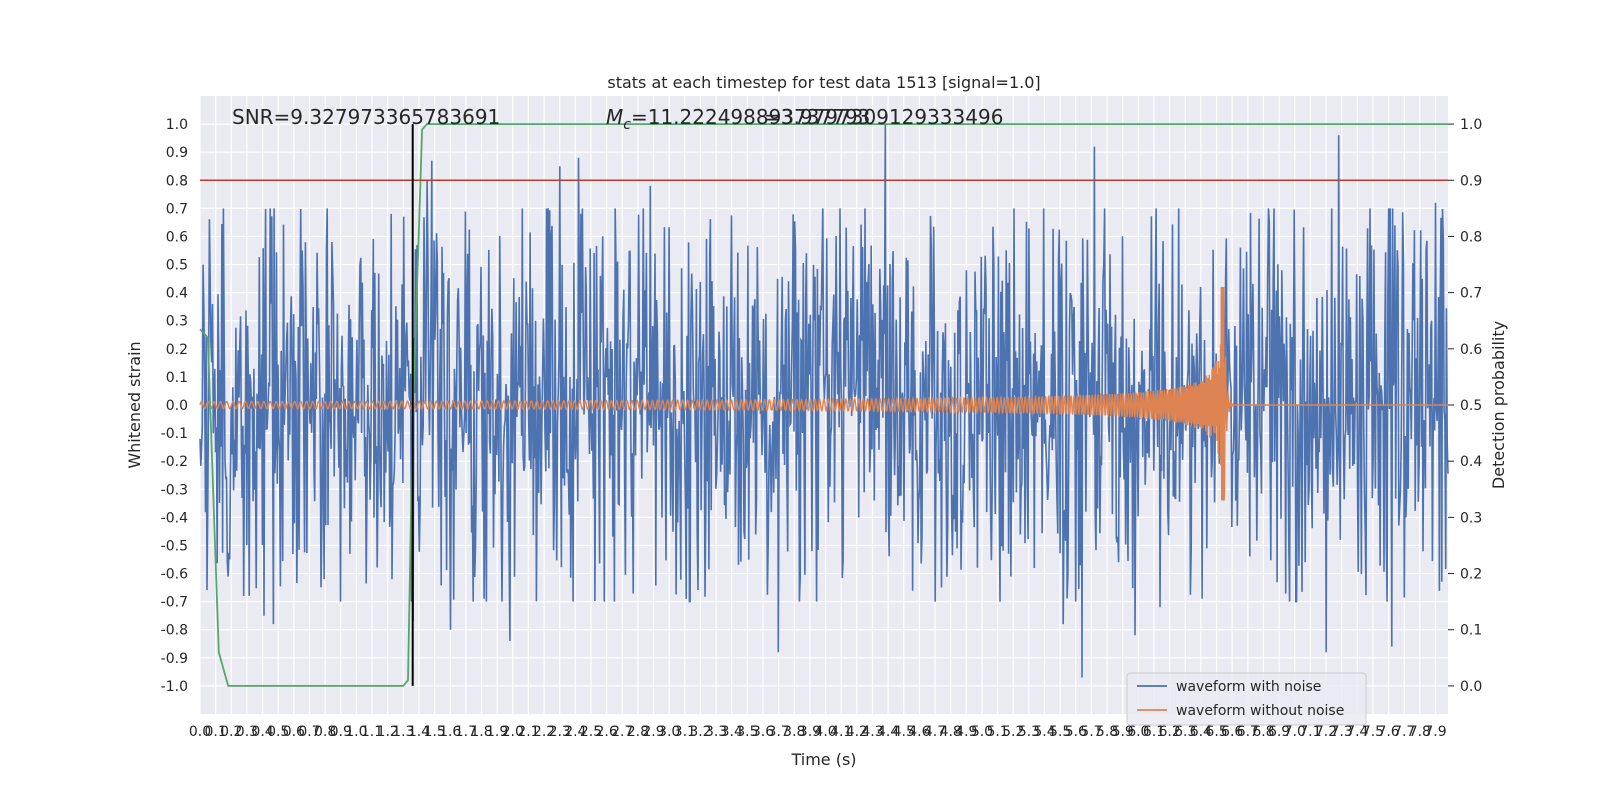 The height and width of the screenshot is (800, 1600). What do you see at coordinates (278, 732) in the screenshot?
I see `x-tick-label: 0.5` at bounding box center [278, 732].